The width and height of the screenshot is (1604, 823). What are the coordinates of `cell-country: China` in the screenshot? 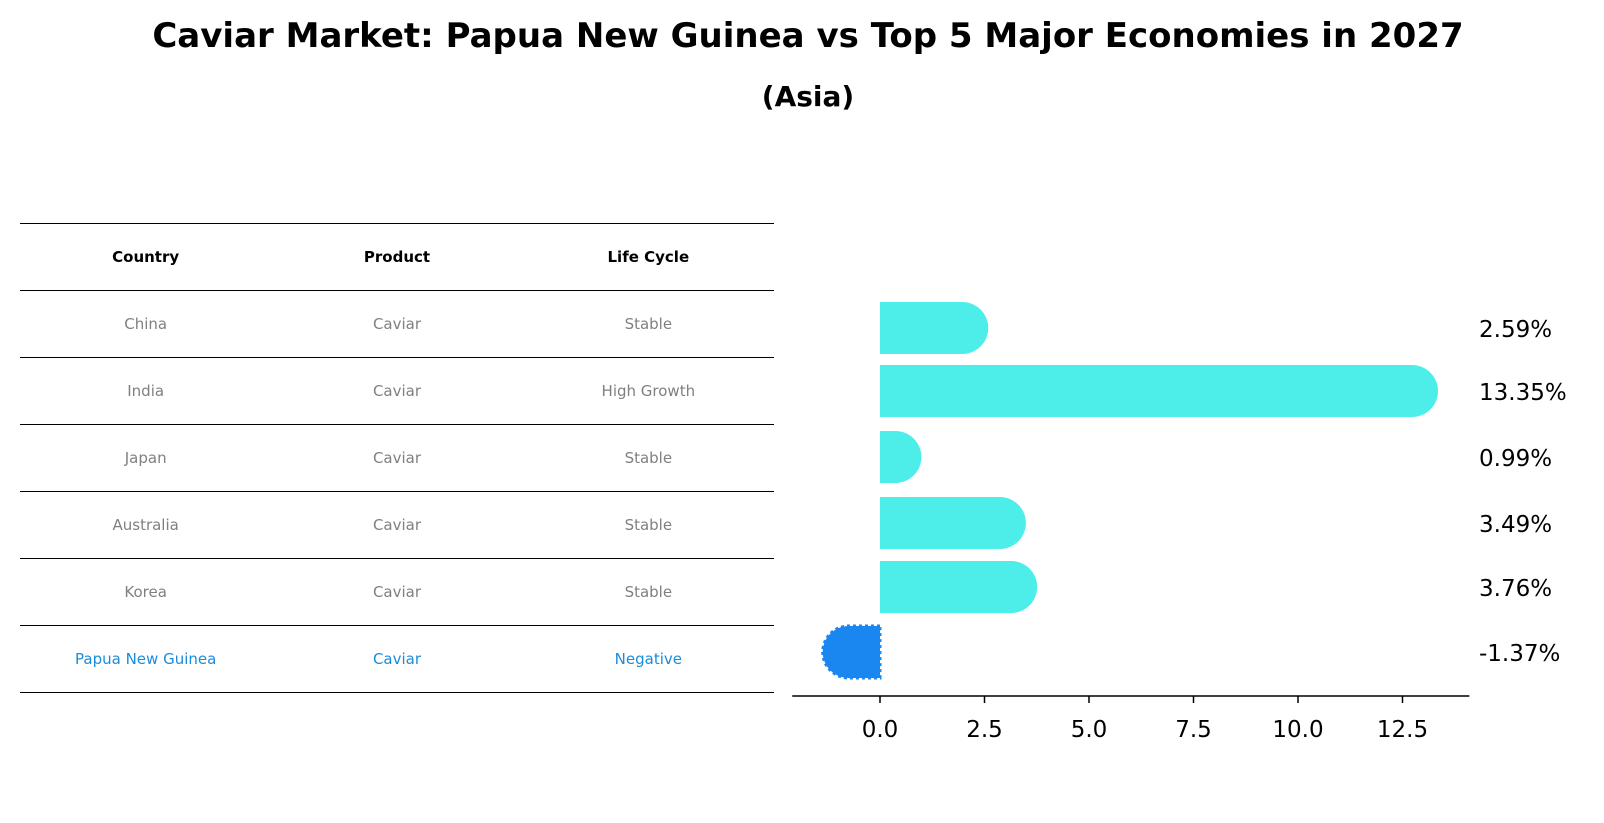 It's located at (146, 324).